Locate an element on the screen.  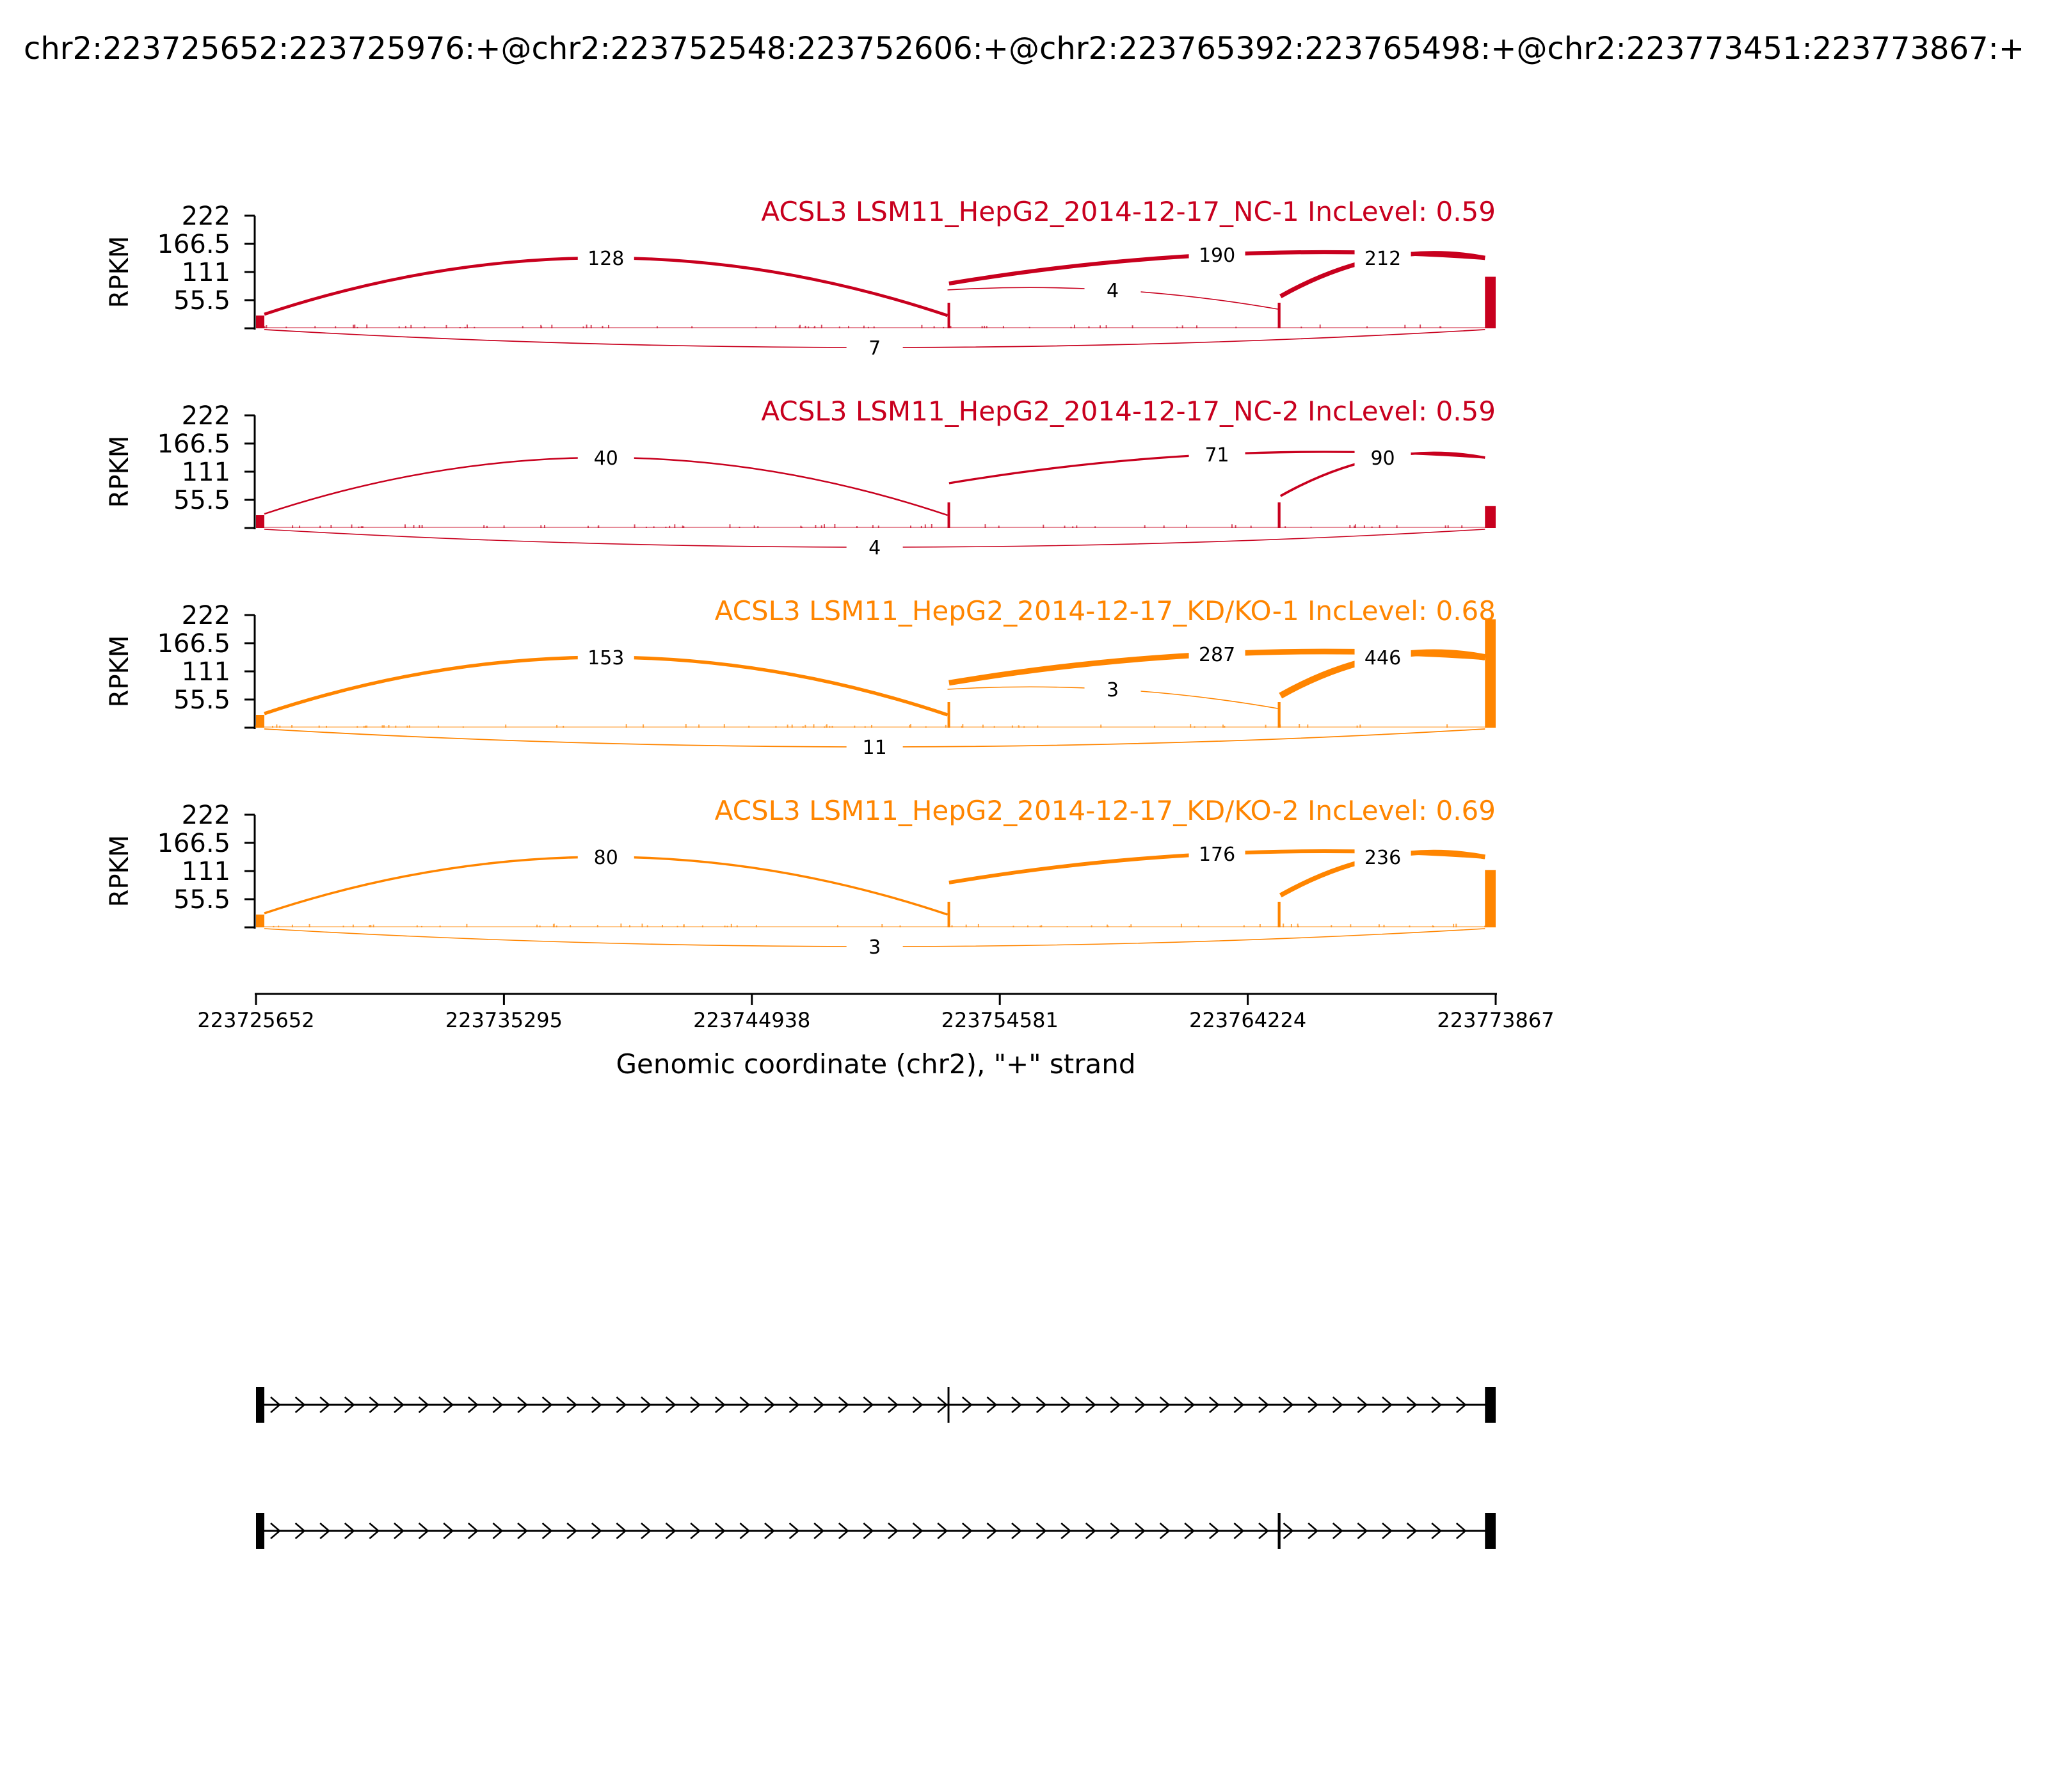
junction-count-label: 190 is located at coordinates (1217, 255).